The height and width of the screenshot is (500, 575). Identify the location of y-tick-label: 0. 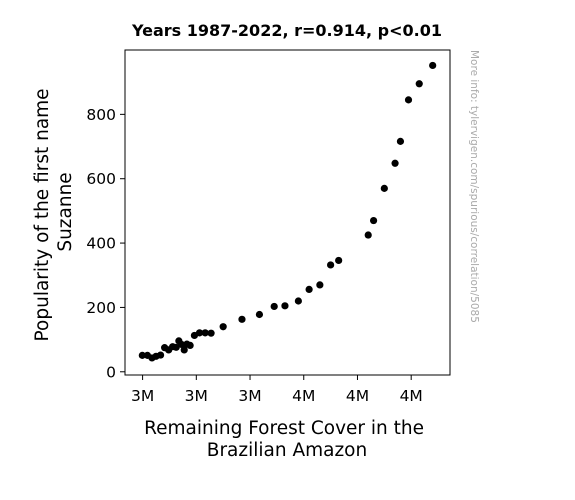
(111, 372).